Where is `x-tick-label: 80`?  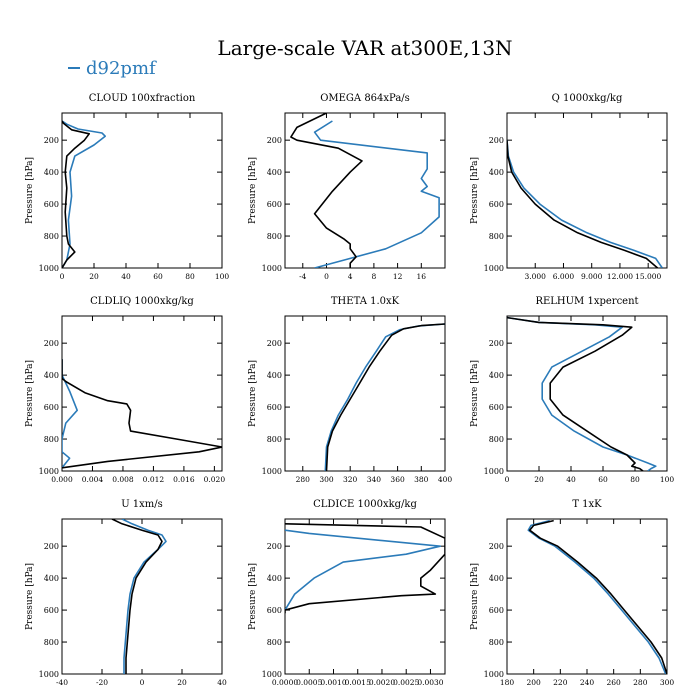 x-tick-label: 80 is located at coordinates (190, 276).